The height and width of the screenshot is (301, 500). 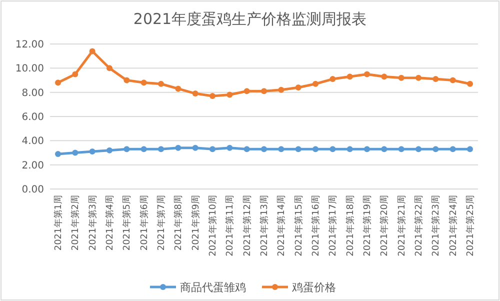 What do you see at coordinates (250, 19) in the screenshot?
I see `chart-title: 2021年度蛋鸡生产价格监测周报表` at bounding box center [250, 19].